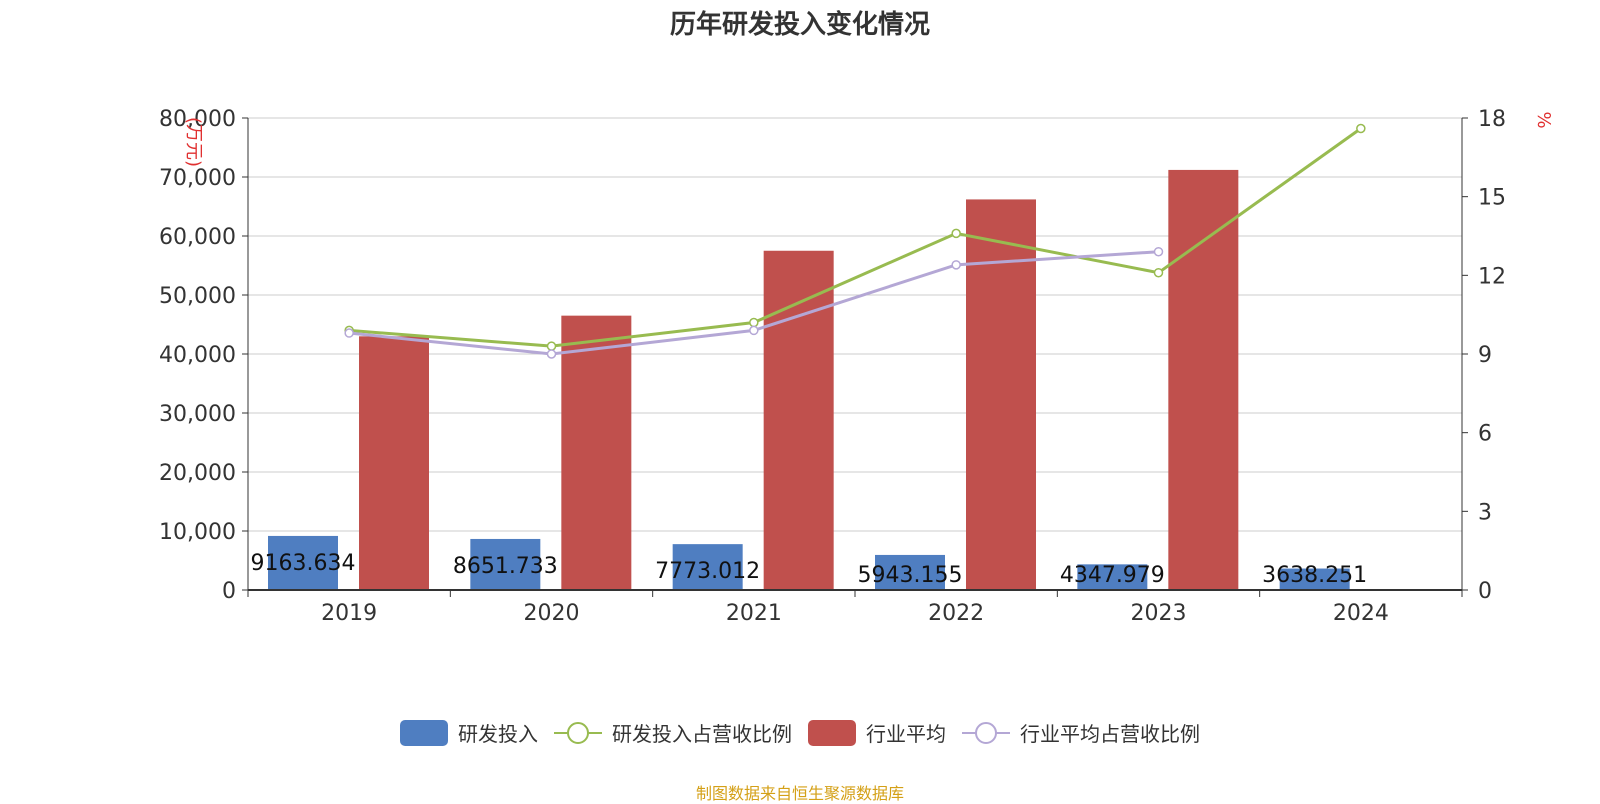 Image resolution: width=1600 pixels, height=804 pixels. What do you see at coordinates (1001, 395) in the screenshot?
I see `bar-industry-2022` at bounding box center [1001, 395].